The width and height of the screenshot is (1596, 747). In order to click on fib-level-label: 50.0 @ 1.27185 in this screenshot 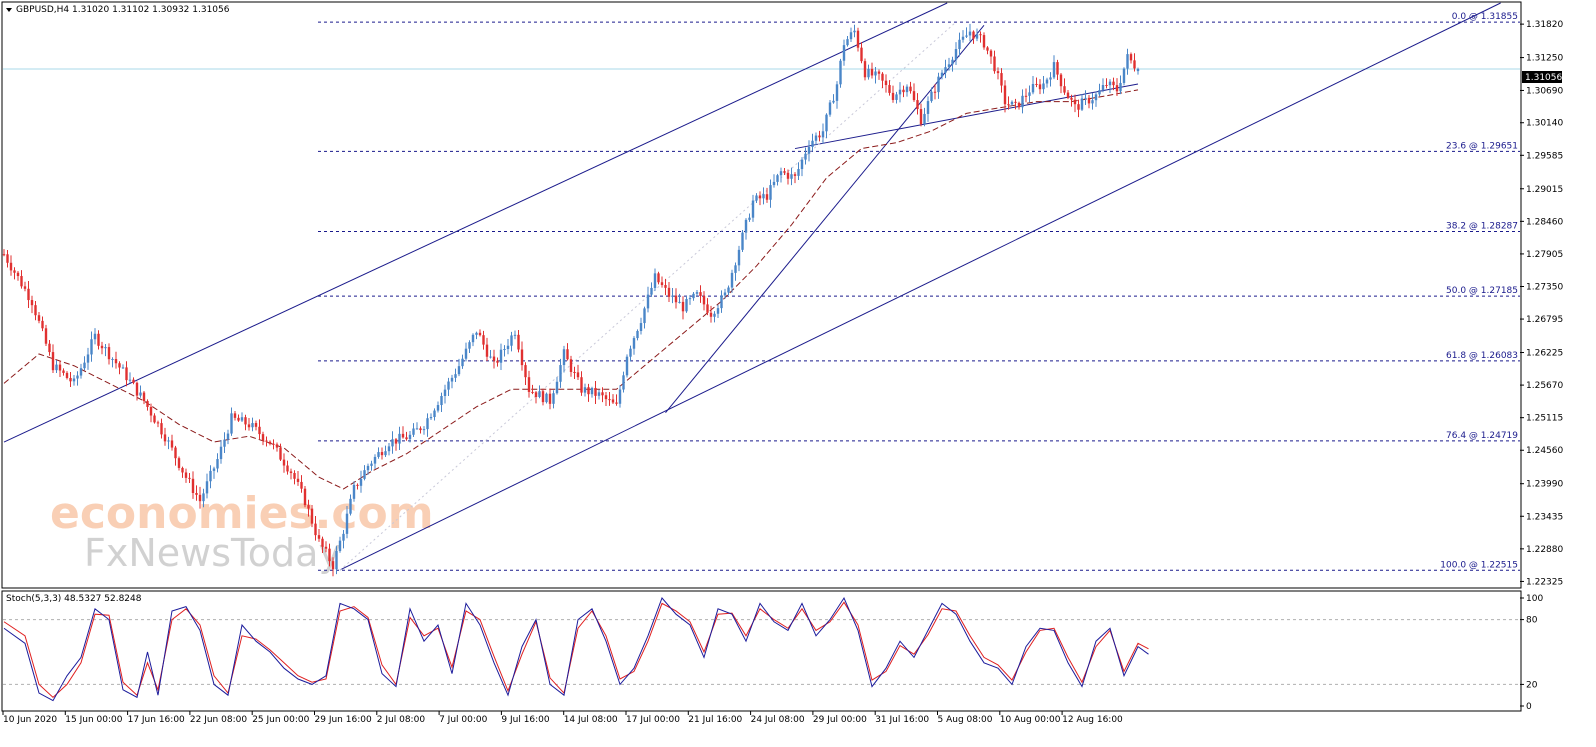, I will do `click(1482, 291)`.